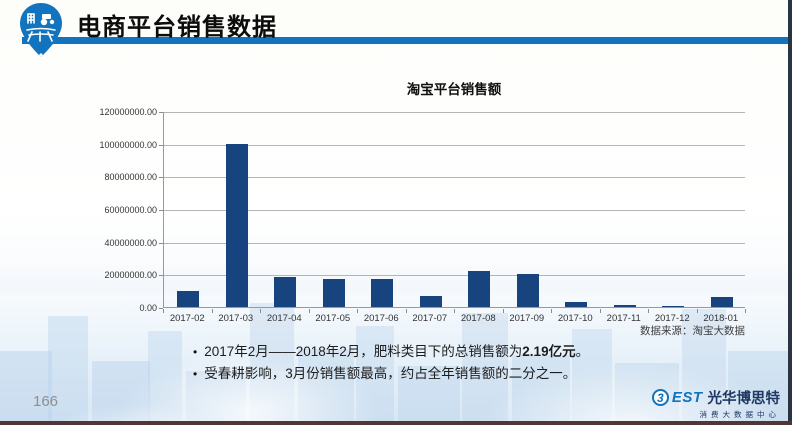  I want to click on bullet-item: • 受春耕影响，3月份销售额最高，约占全年销售额的二分之一。, so click(391, 374).